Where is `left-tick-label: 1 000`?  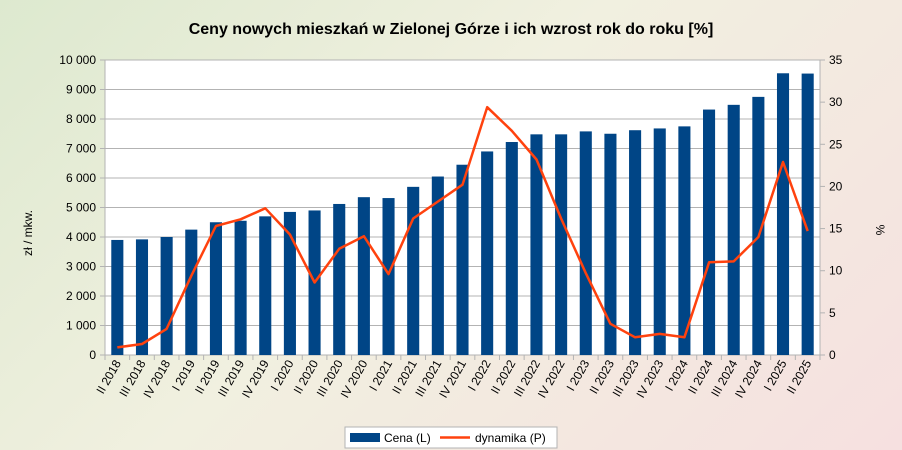 left-tick-label: 1 000 is located at coordinates (81, 326).